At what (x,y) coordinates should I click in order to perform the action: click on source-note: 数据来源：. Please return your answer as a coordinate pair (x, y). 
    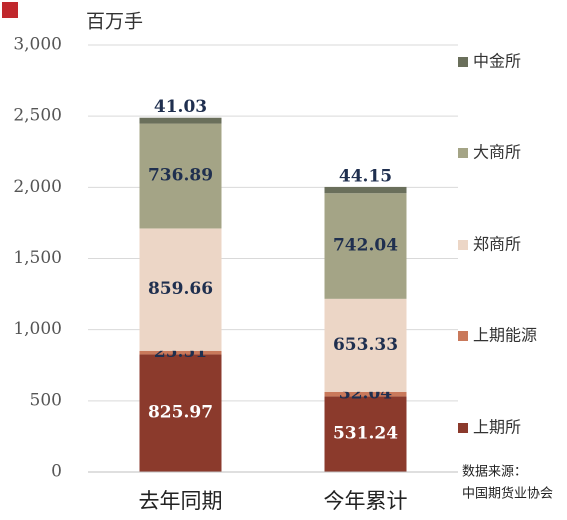
    Looking at the image, I should click on (494, 472).